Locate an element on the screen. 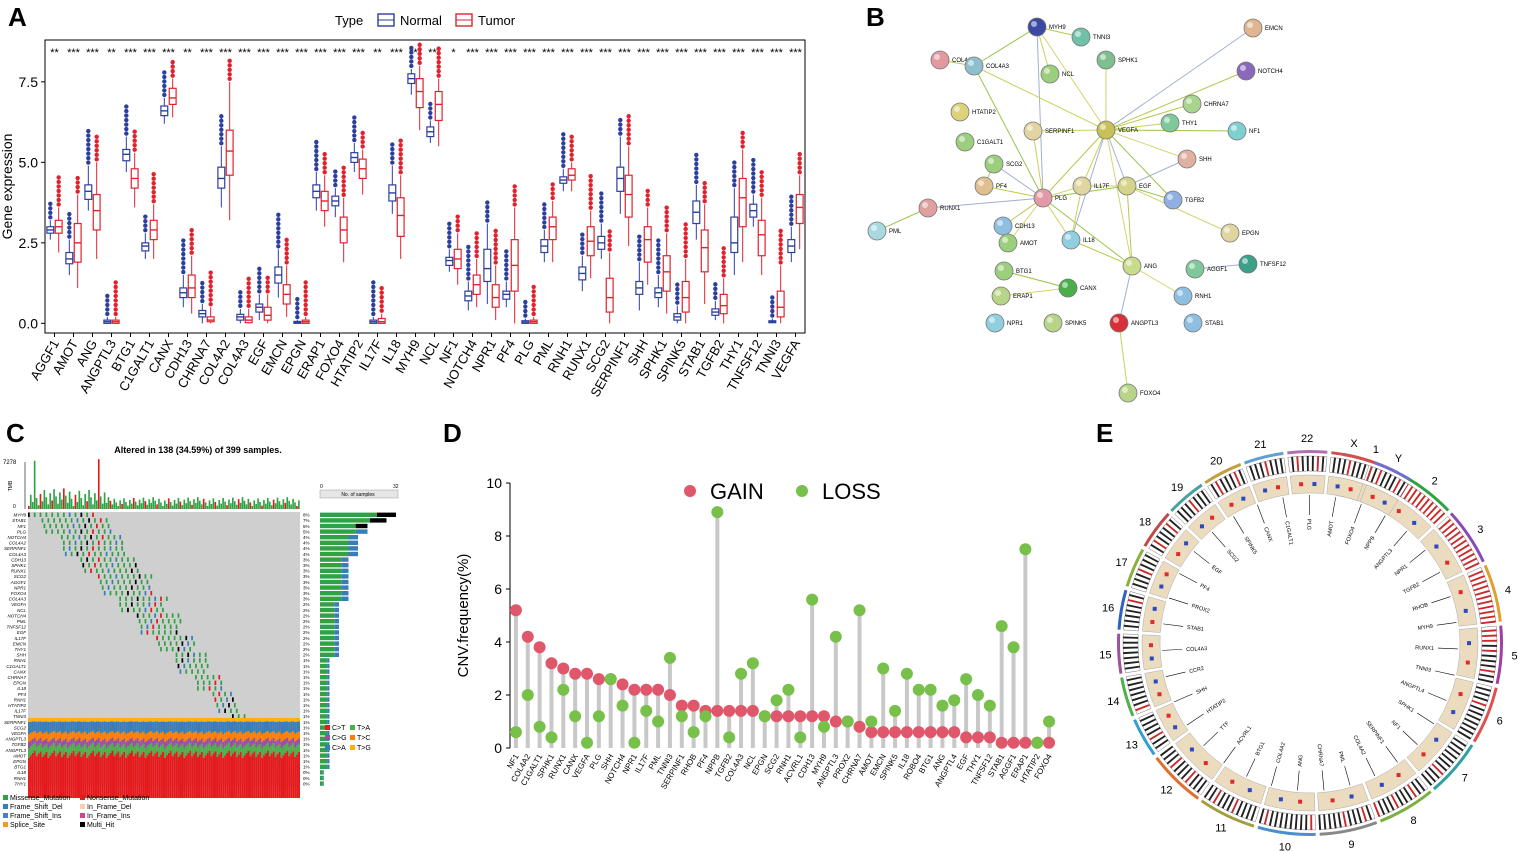  gene-label: IL18 is located at coordinates (21, 772).